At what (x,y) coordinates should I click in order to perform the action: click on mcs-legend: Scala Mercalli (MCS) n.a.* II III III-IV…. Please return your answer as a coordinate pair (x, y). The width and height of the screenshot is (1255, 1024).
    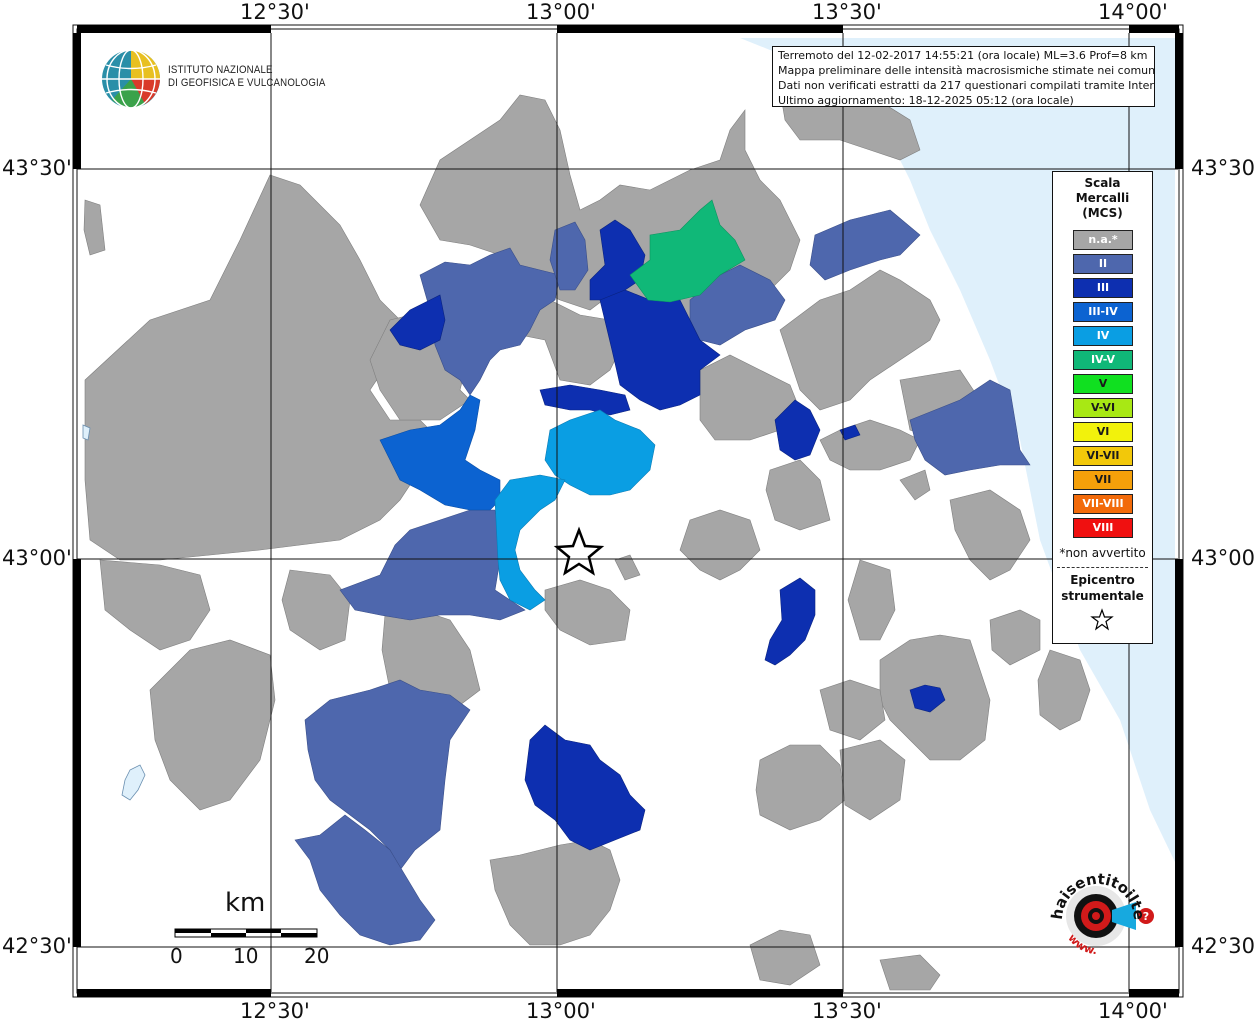
    Looking at the image, I should click on (1102, 407).